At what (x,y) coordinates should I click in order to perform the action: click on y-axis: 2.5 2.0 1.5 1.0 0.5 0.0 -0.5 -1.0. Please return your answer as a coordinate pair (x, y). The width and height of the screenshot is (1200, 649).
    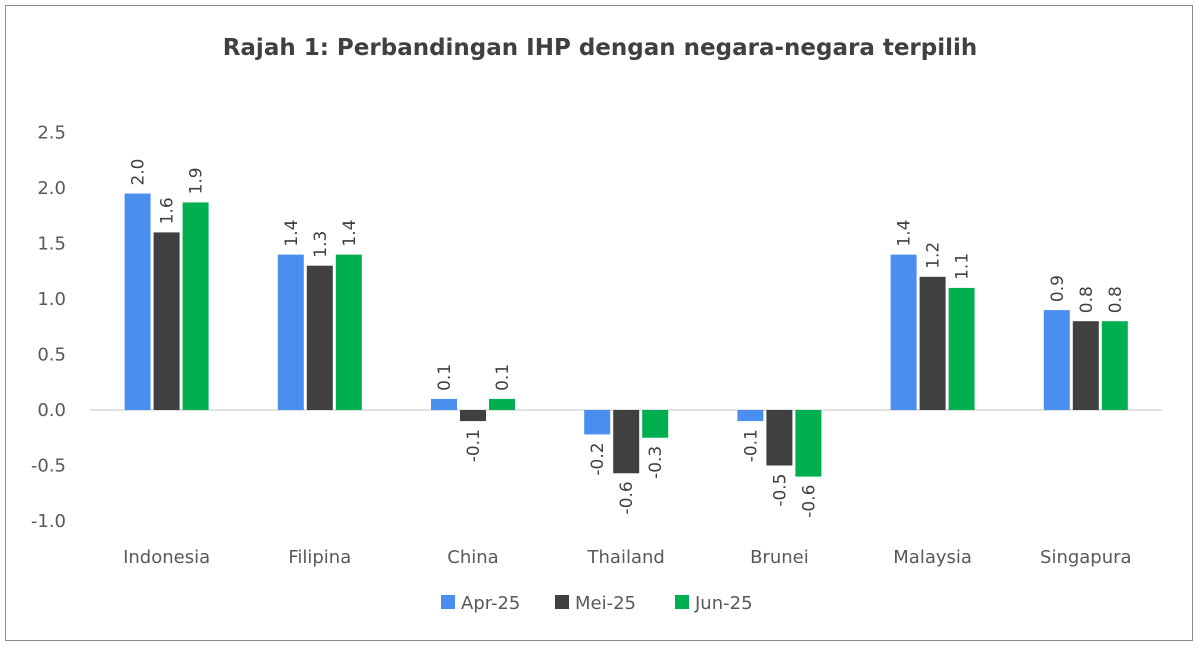
    Looking at the image, I should click on (48, 328).